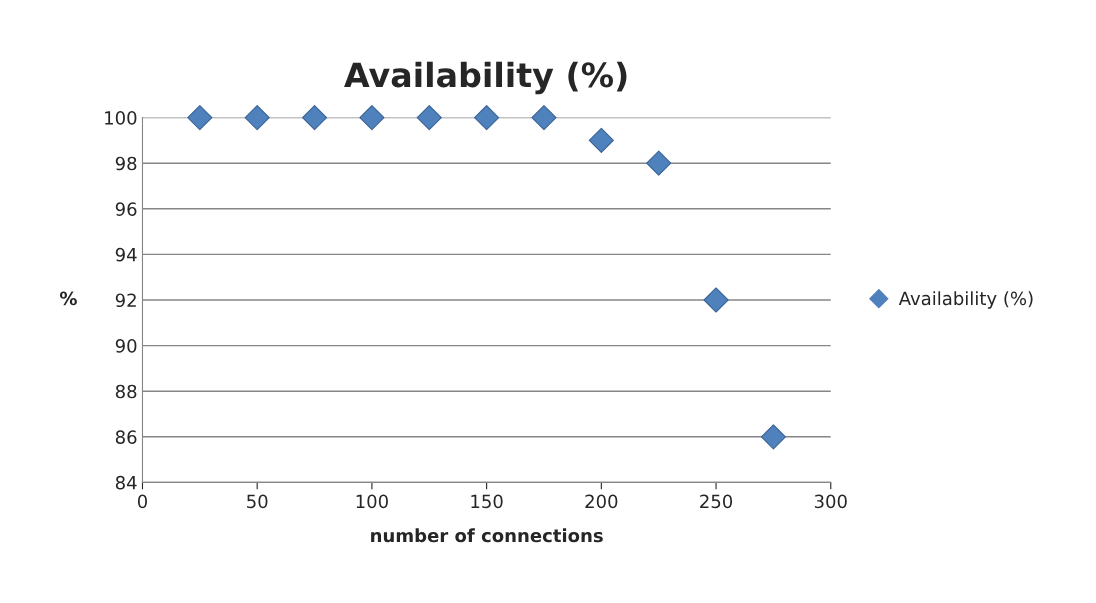 This screenshot has width=1096, height=603. Describe the element at coordinates (257, 501) in the screenshot. I see `x-tick-label: 50` at that location.